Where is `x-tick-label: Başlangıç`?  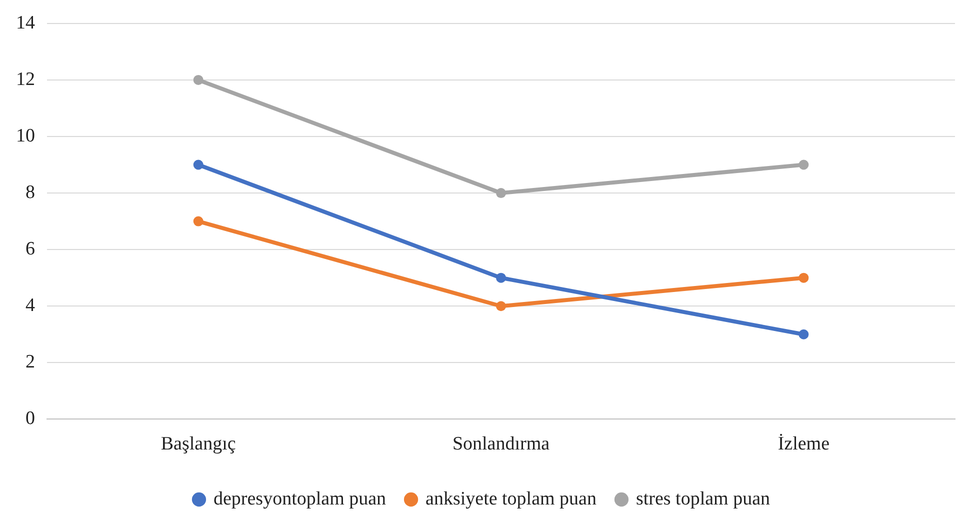
x-tick-label: Başlangıç is located at coordinates (198, 444).